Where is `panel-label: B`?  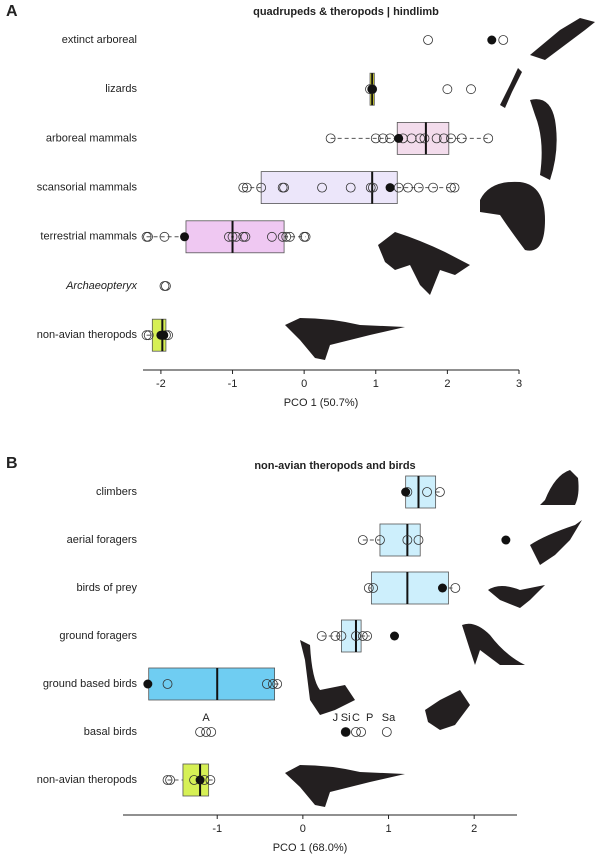 panel-label: B is located at coordinates (12, 463).